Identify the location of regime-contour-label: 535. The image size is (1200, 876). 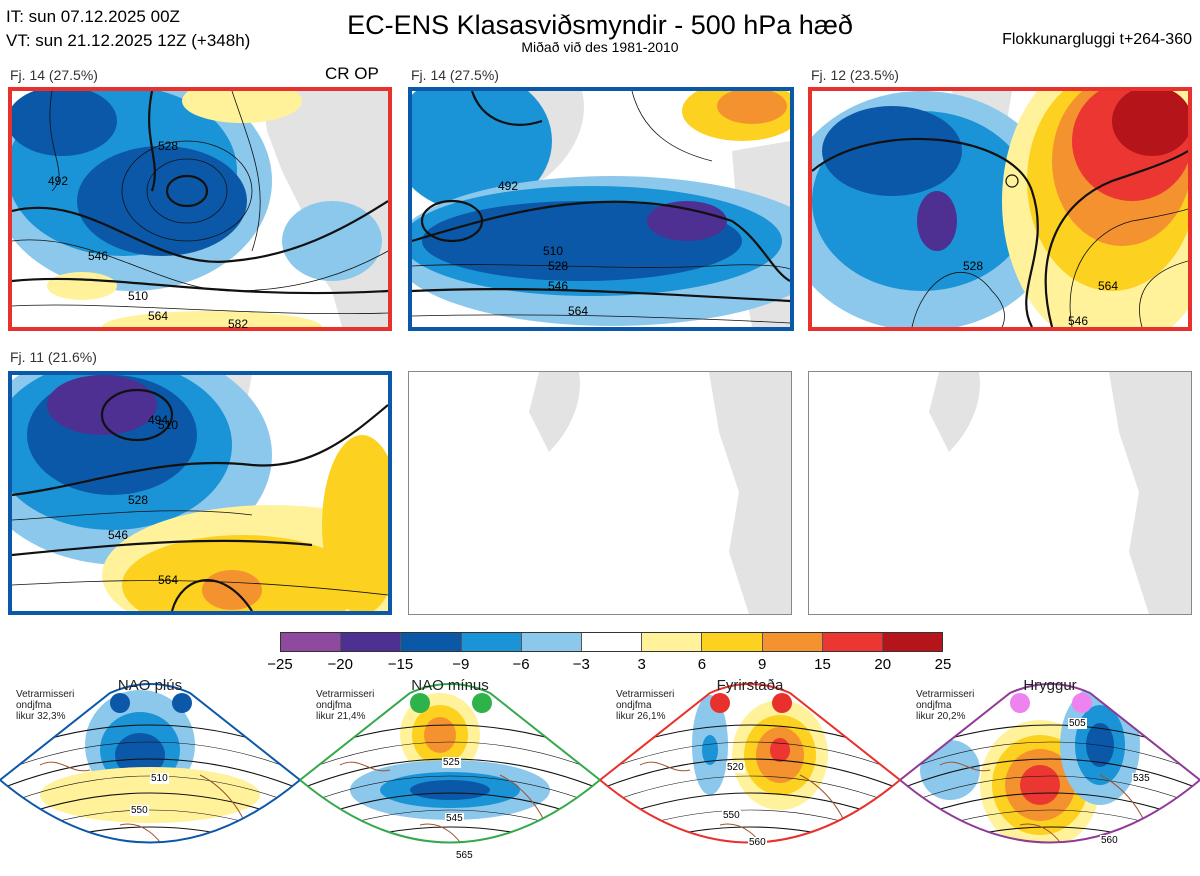
(1141, 778).